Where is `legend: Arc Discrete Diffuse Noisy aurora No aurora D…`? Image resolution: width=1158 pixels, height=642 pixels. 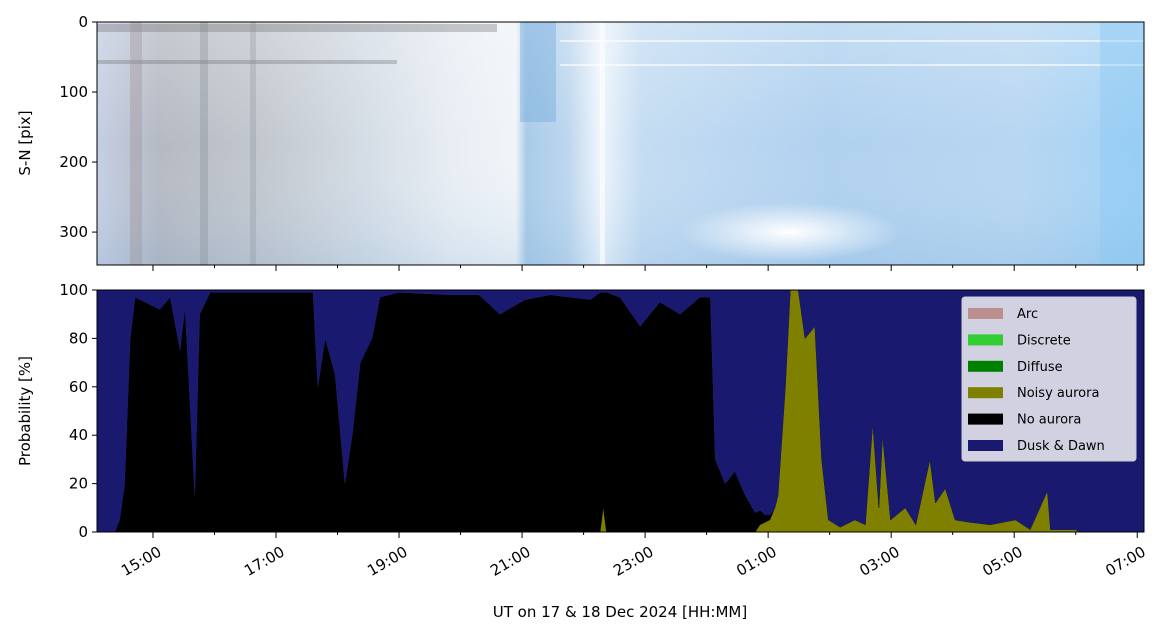
legend: Arc Discrete Diffuse Noisy aurora No aurora D… is located at coordinates (1049, 379).